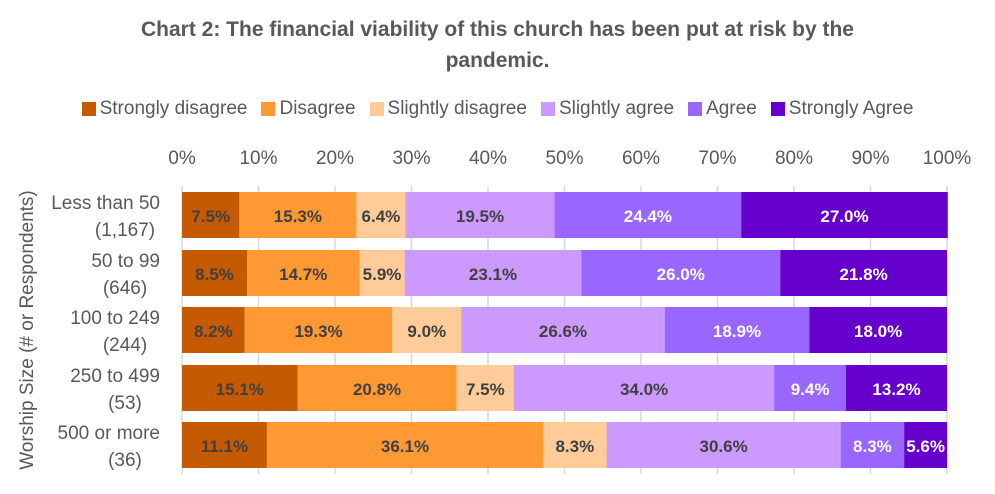 The height and width of the screenshot is (494, 995). I want to click on data-label: 19.5%, so click(480, 216).